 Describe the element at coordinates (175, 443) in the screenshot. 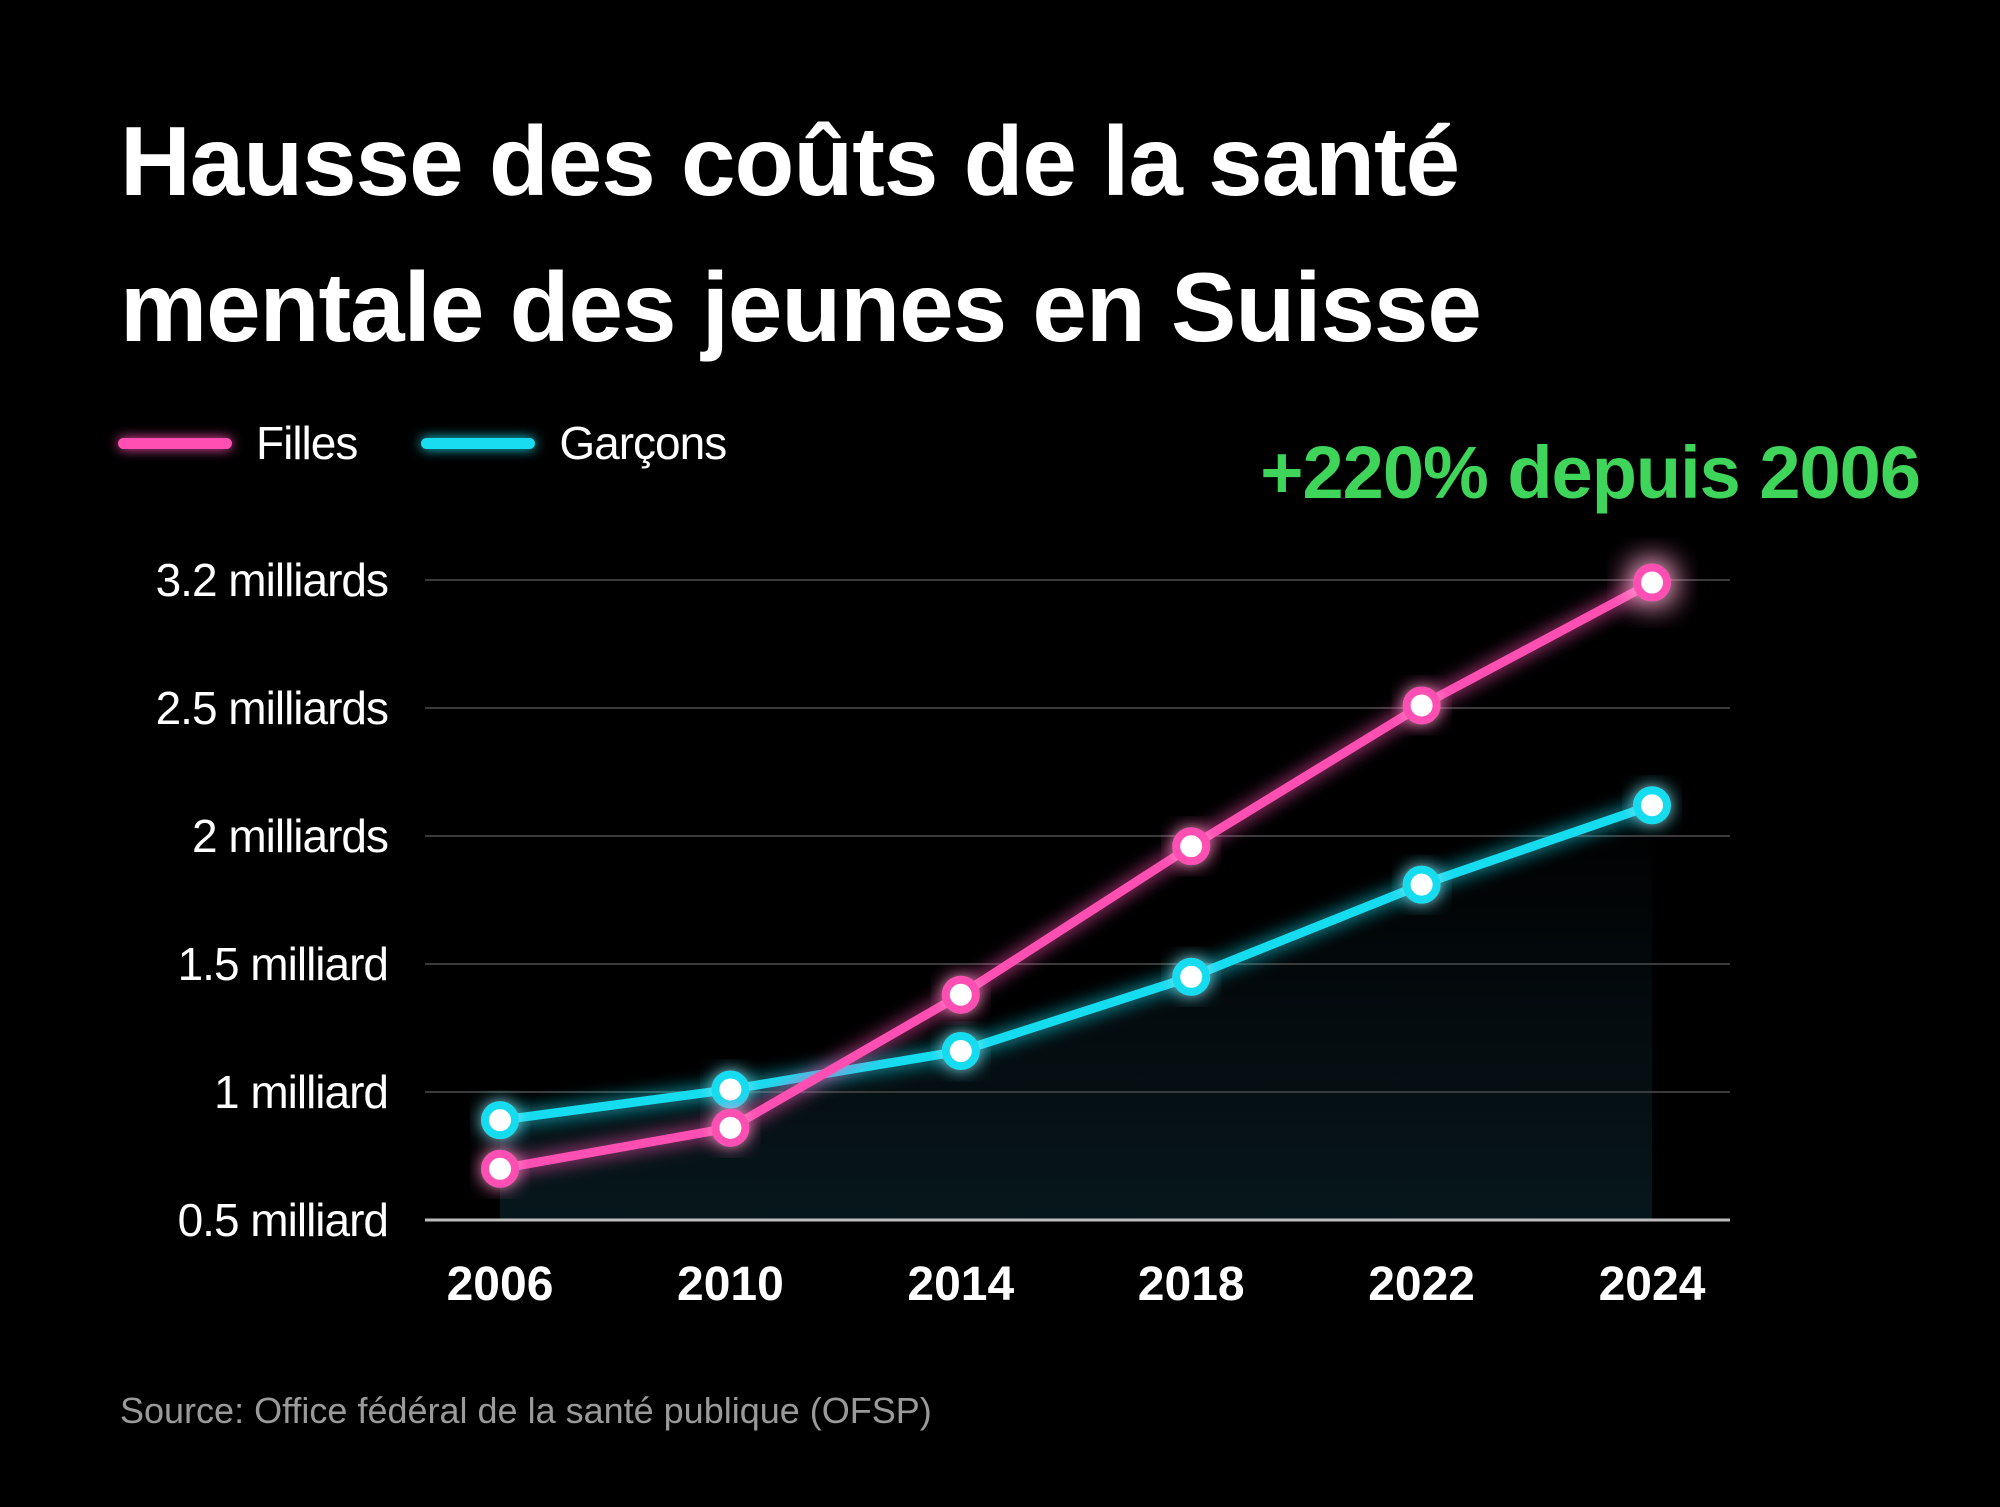

I see `legend-swatch-filles` at that location.